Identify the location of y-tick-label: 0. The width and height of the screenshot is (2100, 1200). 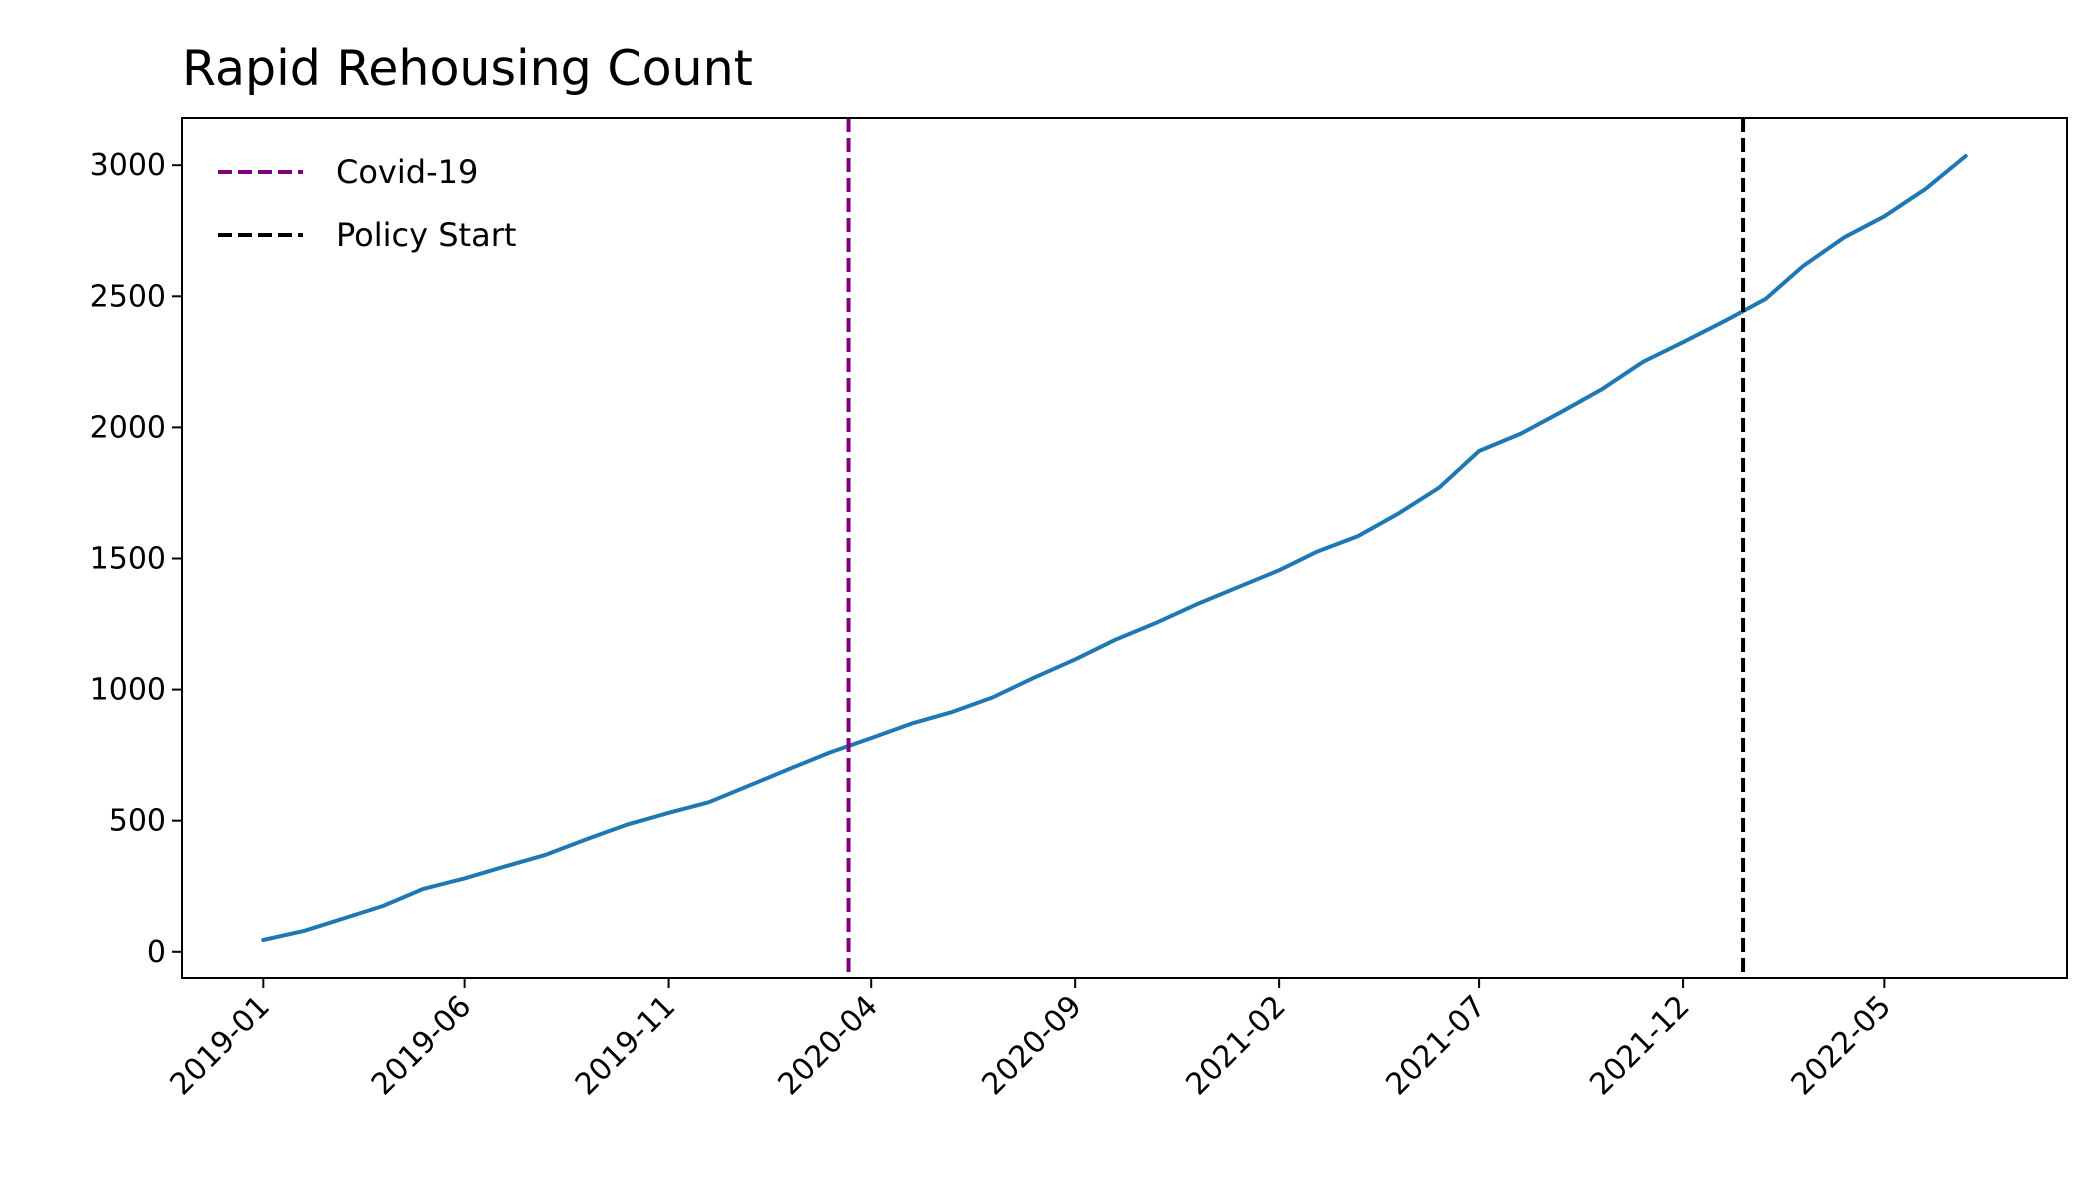
(156, 952).